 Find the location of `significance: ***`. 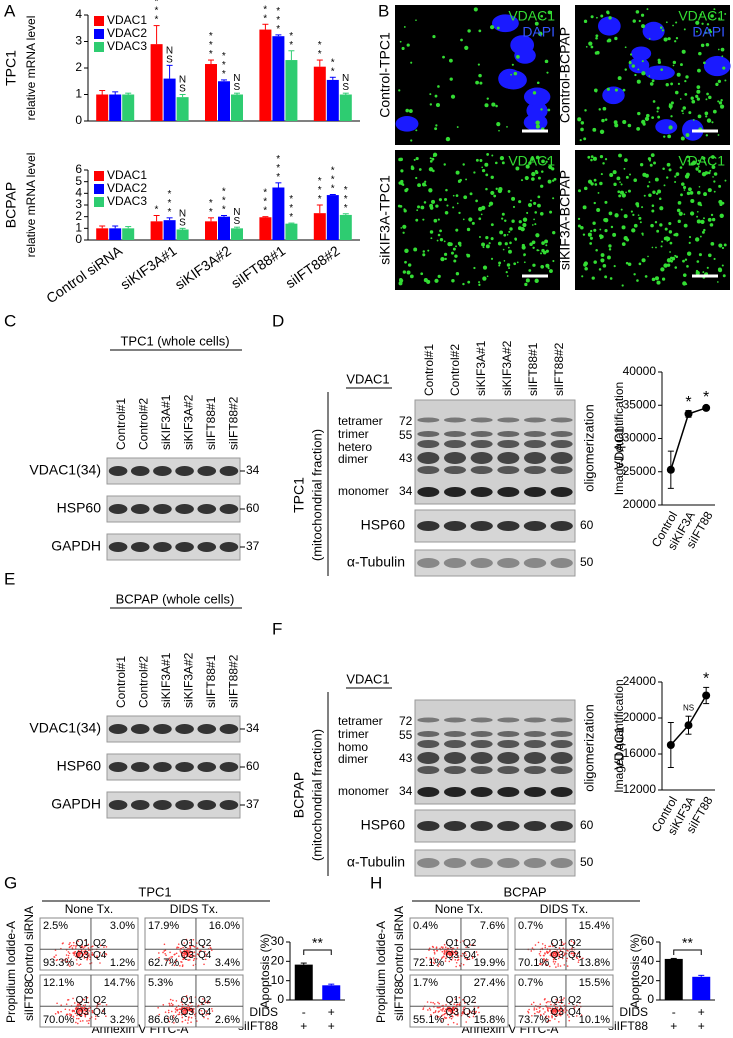

significance: *** is located at coordinates (156, 12).